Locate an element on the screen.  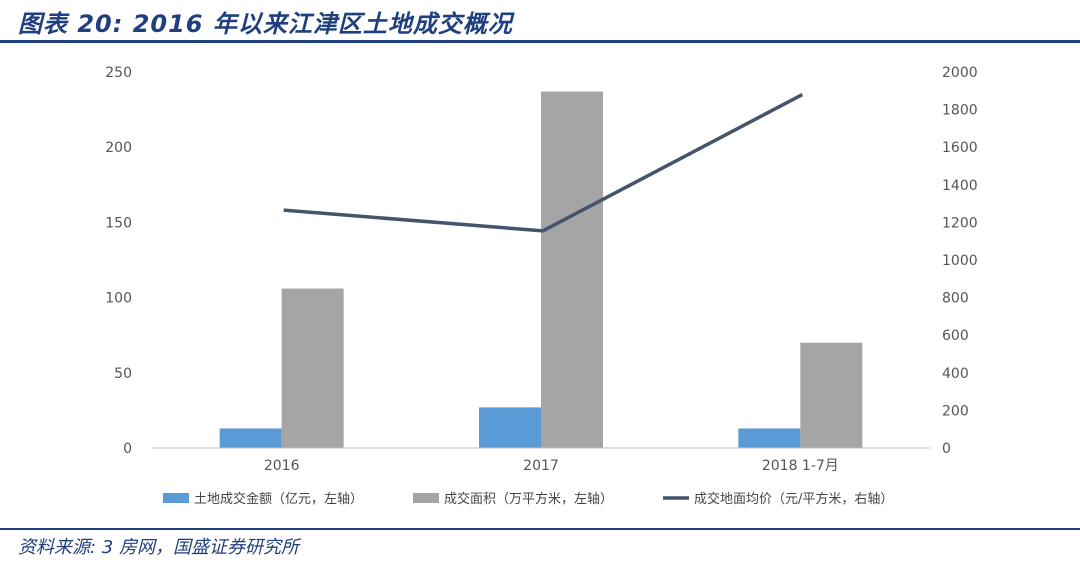
x-axis-tick-label: 2016 is located at coordinates (282, 466).